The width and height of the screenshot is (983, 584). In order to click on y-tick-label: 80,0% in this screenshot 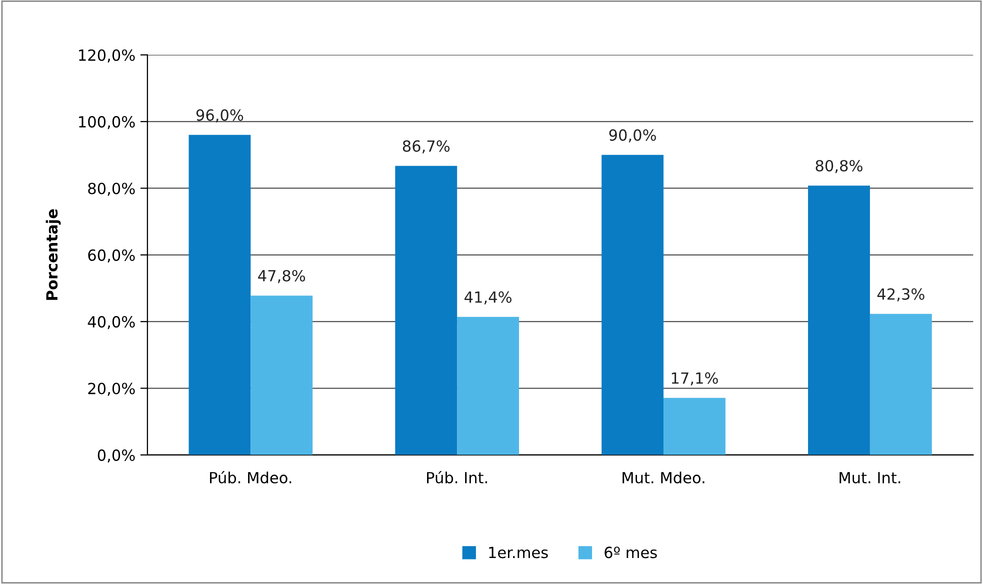, I will do `click(111, 189)`.